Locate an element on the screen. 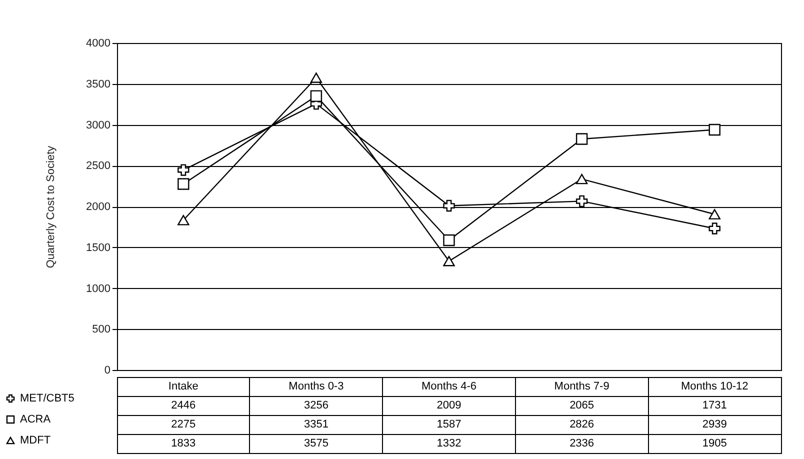  data-label: 1833 is located at coordinates (183, 444).